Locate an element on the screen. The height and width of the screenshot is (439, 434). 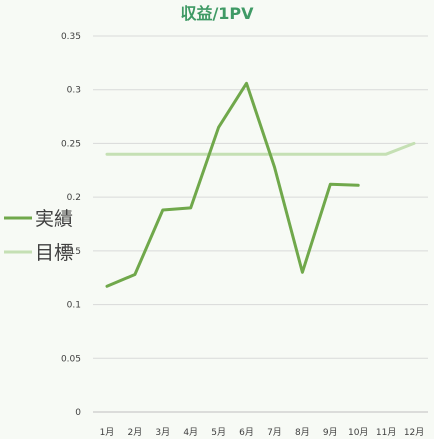
y-tick-label: 0 is located at coordinates (78, 413).